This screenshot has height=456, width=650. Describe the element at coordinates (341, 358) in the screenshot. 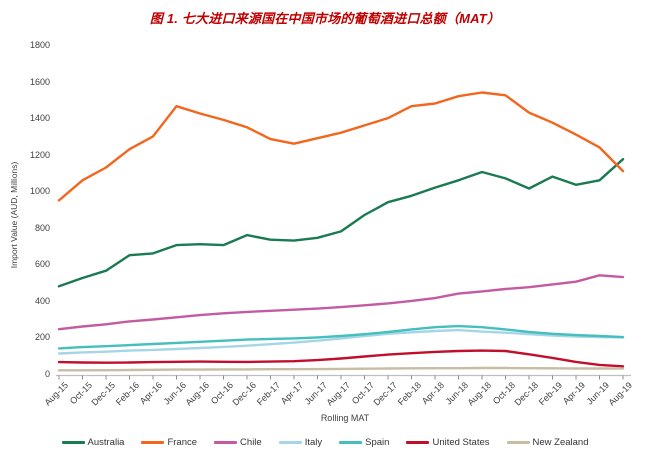

I see `series-line-united-states` at that location.